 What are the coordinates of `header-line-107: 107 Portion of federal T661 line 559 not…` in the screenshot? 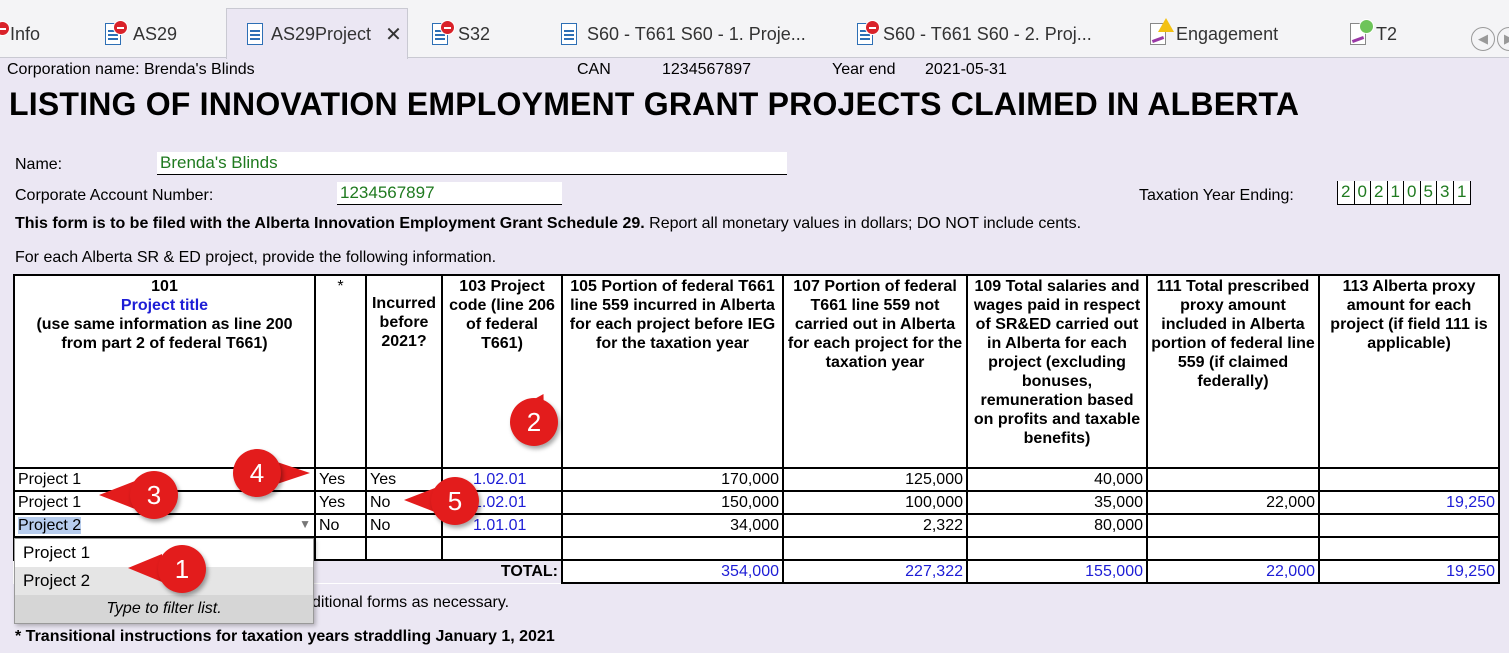 It's located at (875, 371).